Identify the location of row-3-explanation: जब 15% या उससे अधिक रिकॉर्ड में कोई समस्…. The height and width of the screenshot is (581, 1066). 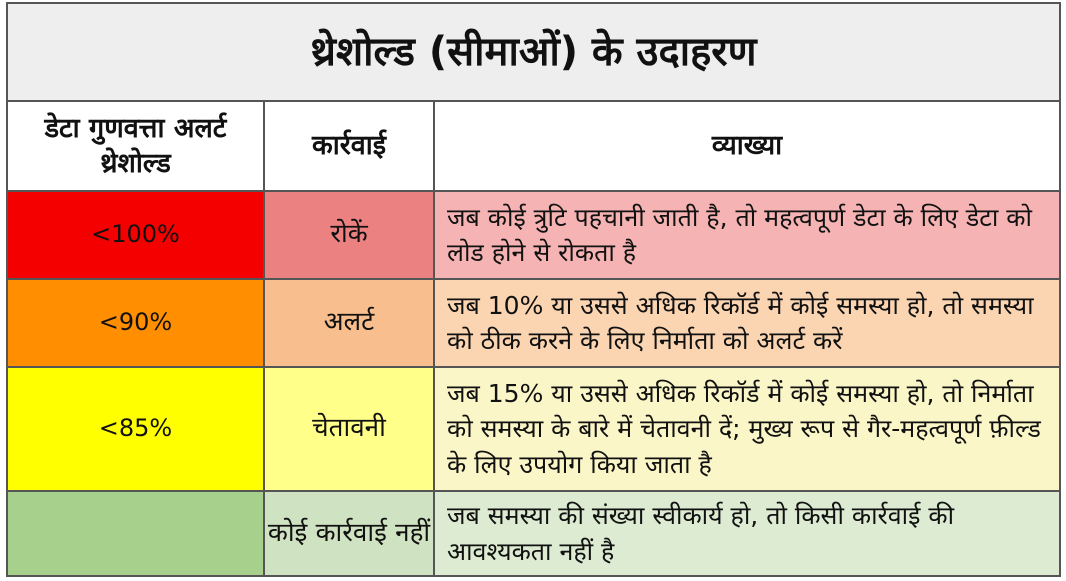
(747, 430).